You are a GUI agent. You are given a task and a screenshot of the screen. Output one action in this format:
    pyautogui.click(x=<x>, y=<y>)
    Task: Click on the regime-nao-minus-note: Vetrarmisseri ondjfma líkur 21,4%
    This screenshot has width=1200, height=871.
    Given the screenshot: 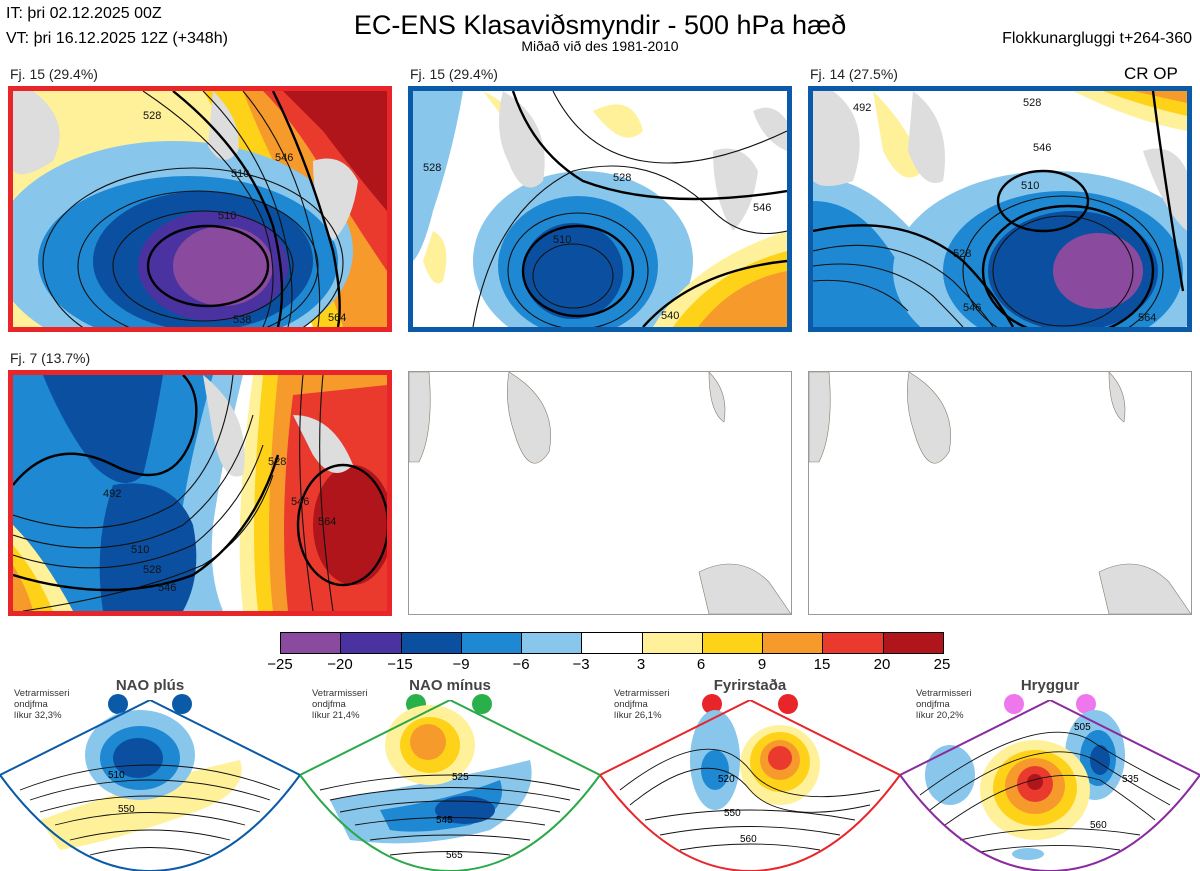 What is the action you would take?
    pyautogui.click(x=340, y=704)
    